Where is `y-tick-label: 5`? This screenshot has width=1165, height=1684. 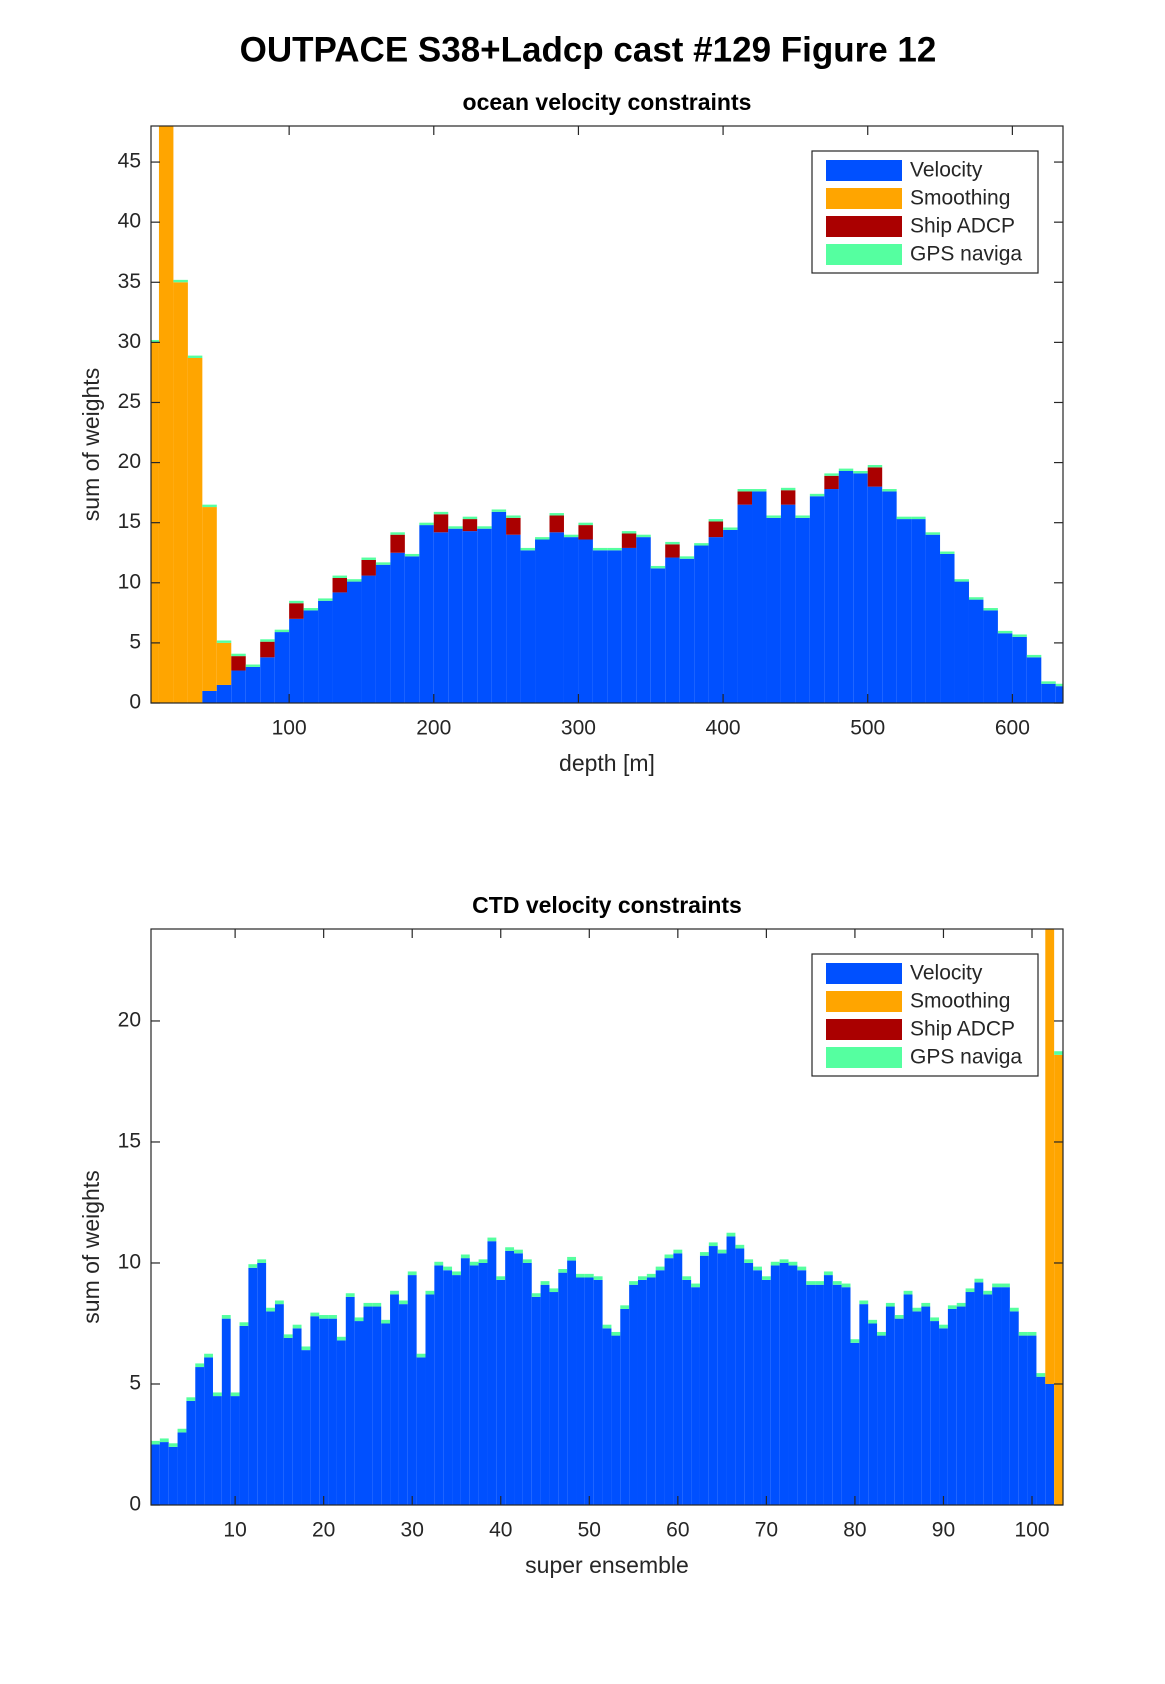
y-tick-label: 5 is located at coordinates (135, 641).